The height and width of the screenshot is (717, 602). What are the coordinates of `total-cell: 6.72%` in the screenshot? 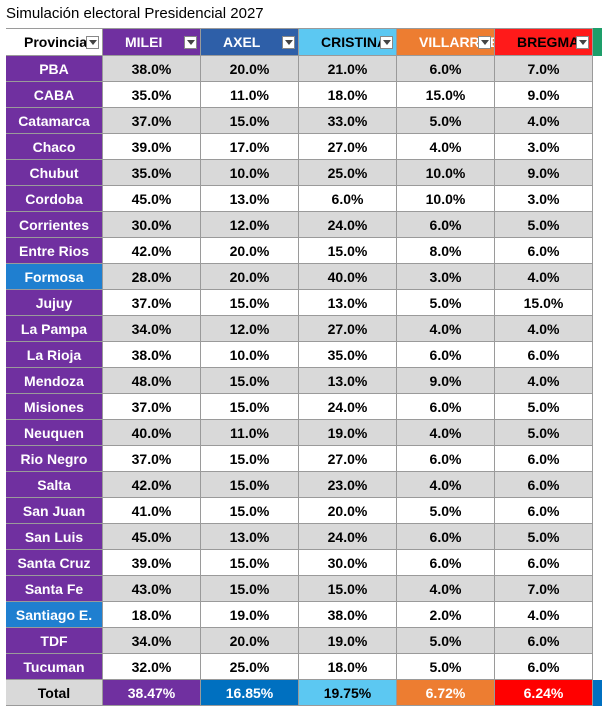 It's located at (446, 693).